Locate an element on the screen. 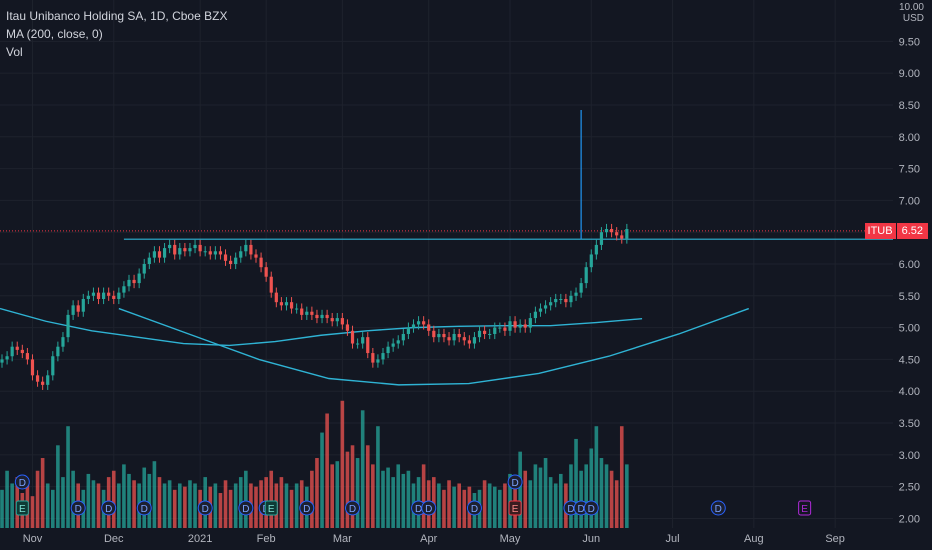 This screenshot has width=932, height=550. volume-indicator-label: Vol is located at coordinates (14, 52).